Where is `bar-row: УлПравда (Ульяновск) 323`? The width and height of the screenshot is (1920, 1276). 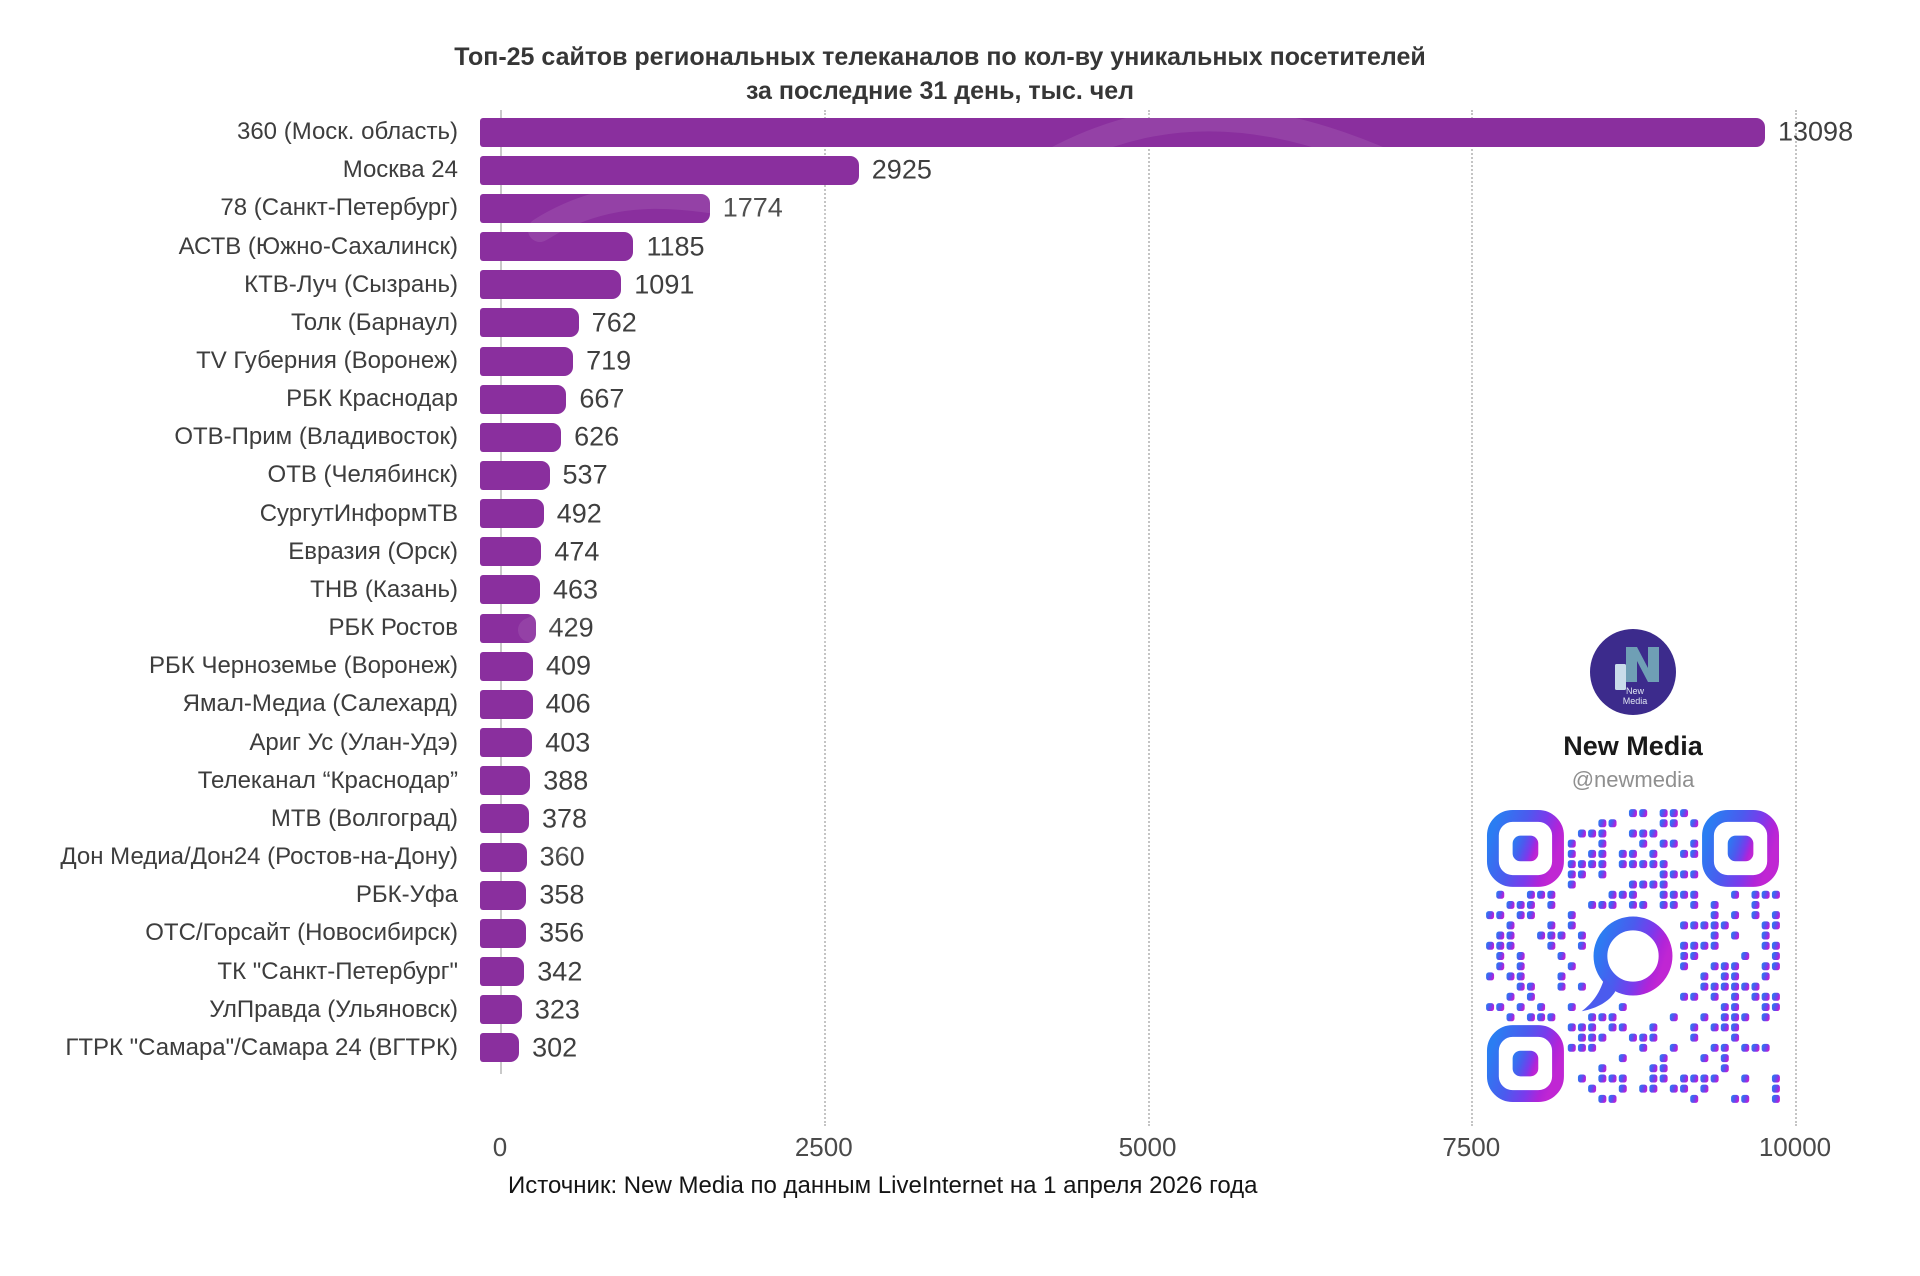
bar-row: УлПравда (Ульяновск) 323 is located at coordinates (960, 1010).